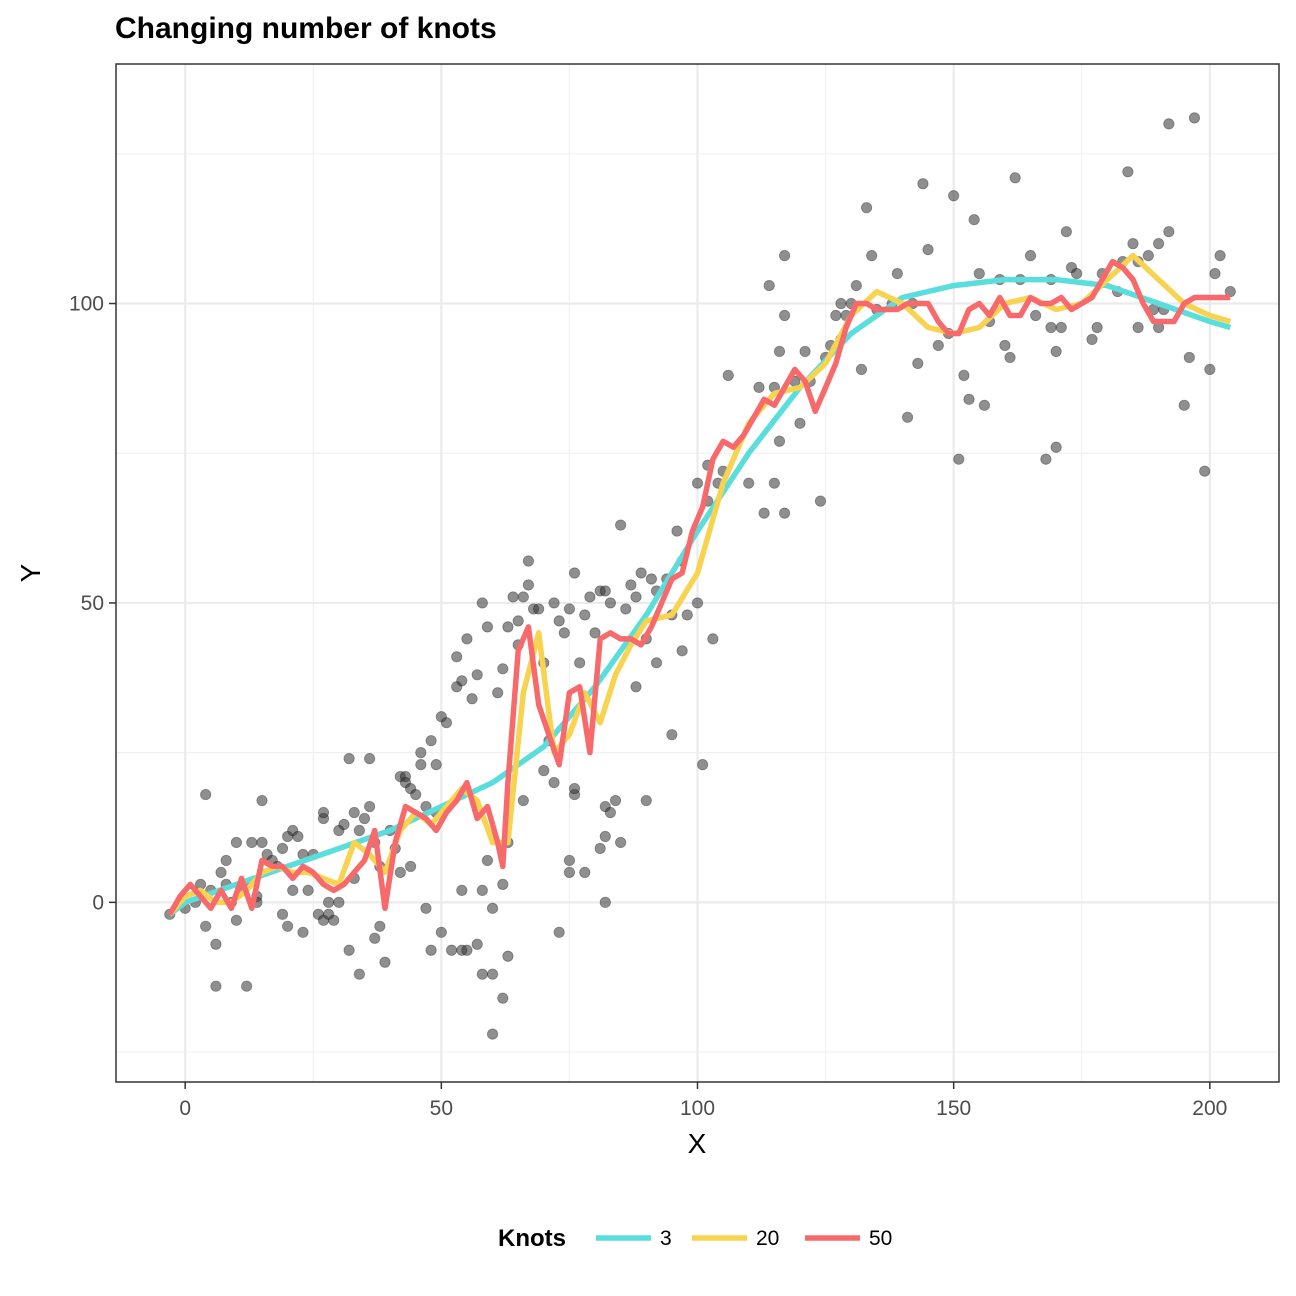 This screenshot has height=1296, width=1296. What do you see at coordinates (92, 603) in the screenshot?
I see `y-axis: 0 50 100` at bounding box center [92, 603].